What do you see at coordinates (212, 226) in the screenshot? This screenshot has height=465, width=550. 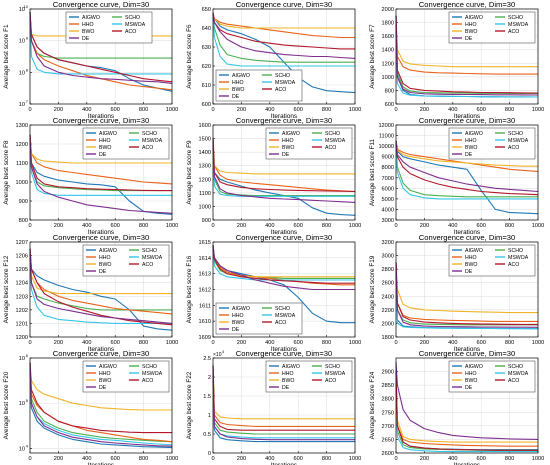 I see `x-tick-label: 0` at bounding box center [212, 226].